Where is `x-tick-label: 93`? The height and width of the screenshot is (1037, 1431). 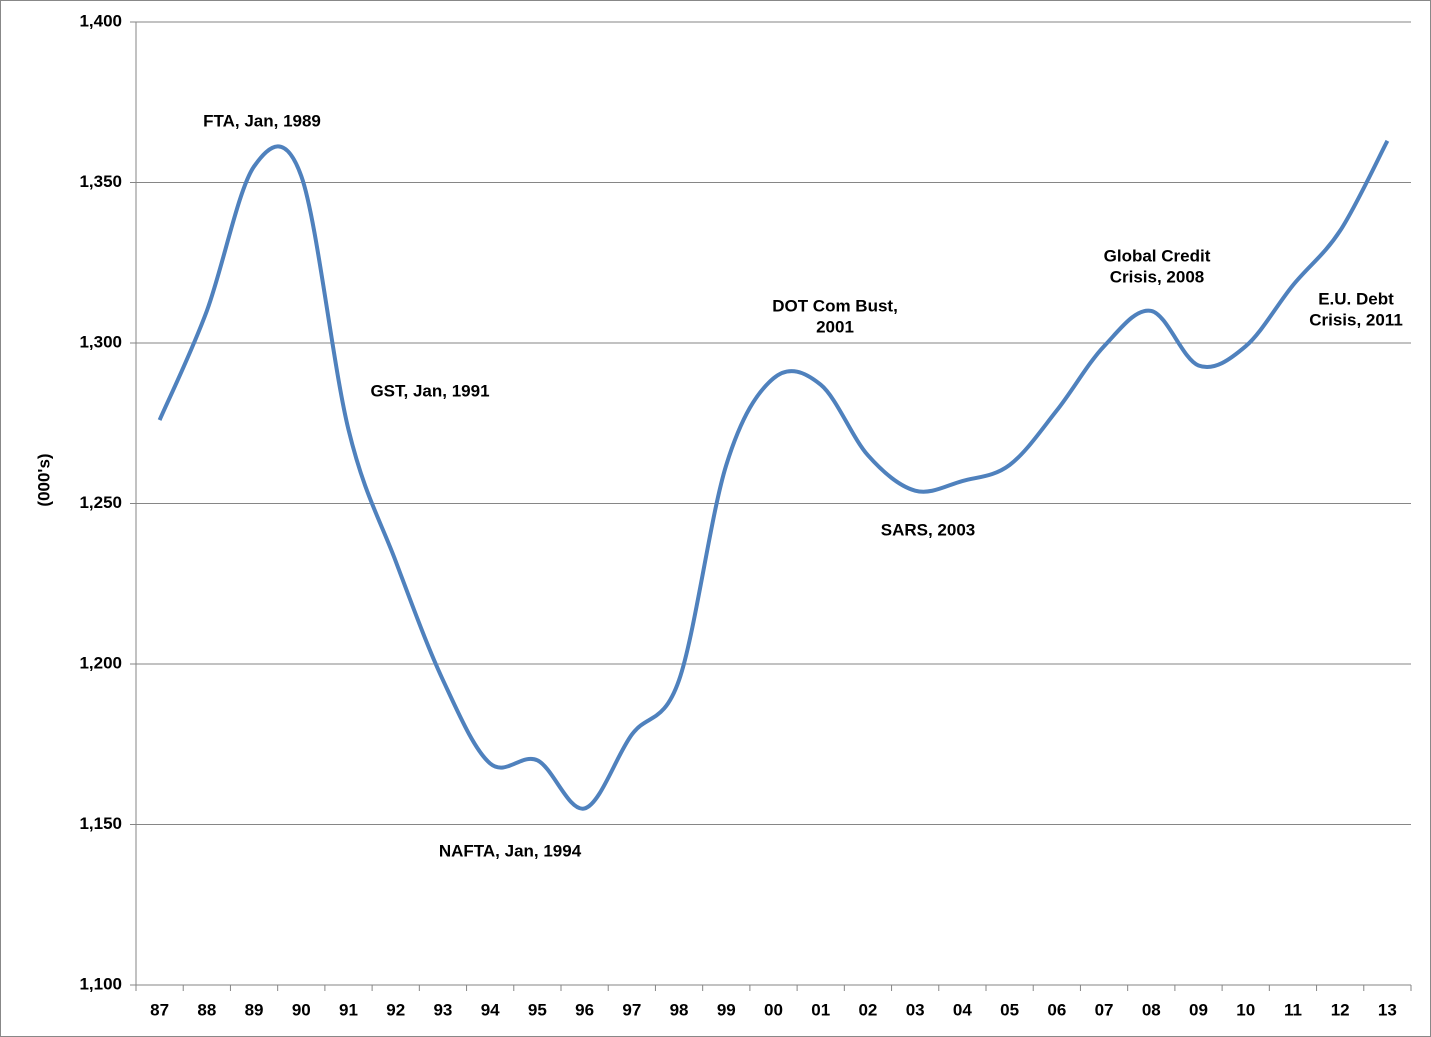 x-tick-label: 93 is located at coordinates (442, 1009).